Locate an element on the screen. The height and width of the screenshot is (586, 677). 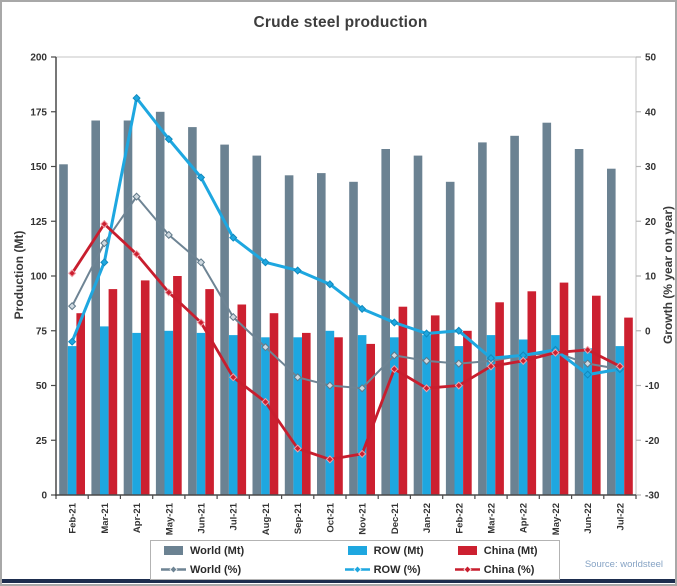
right-axis-tick-label: 30 is located at coordinates (651, 167).